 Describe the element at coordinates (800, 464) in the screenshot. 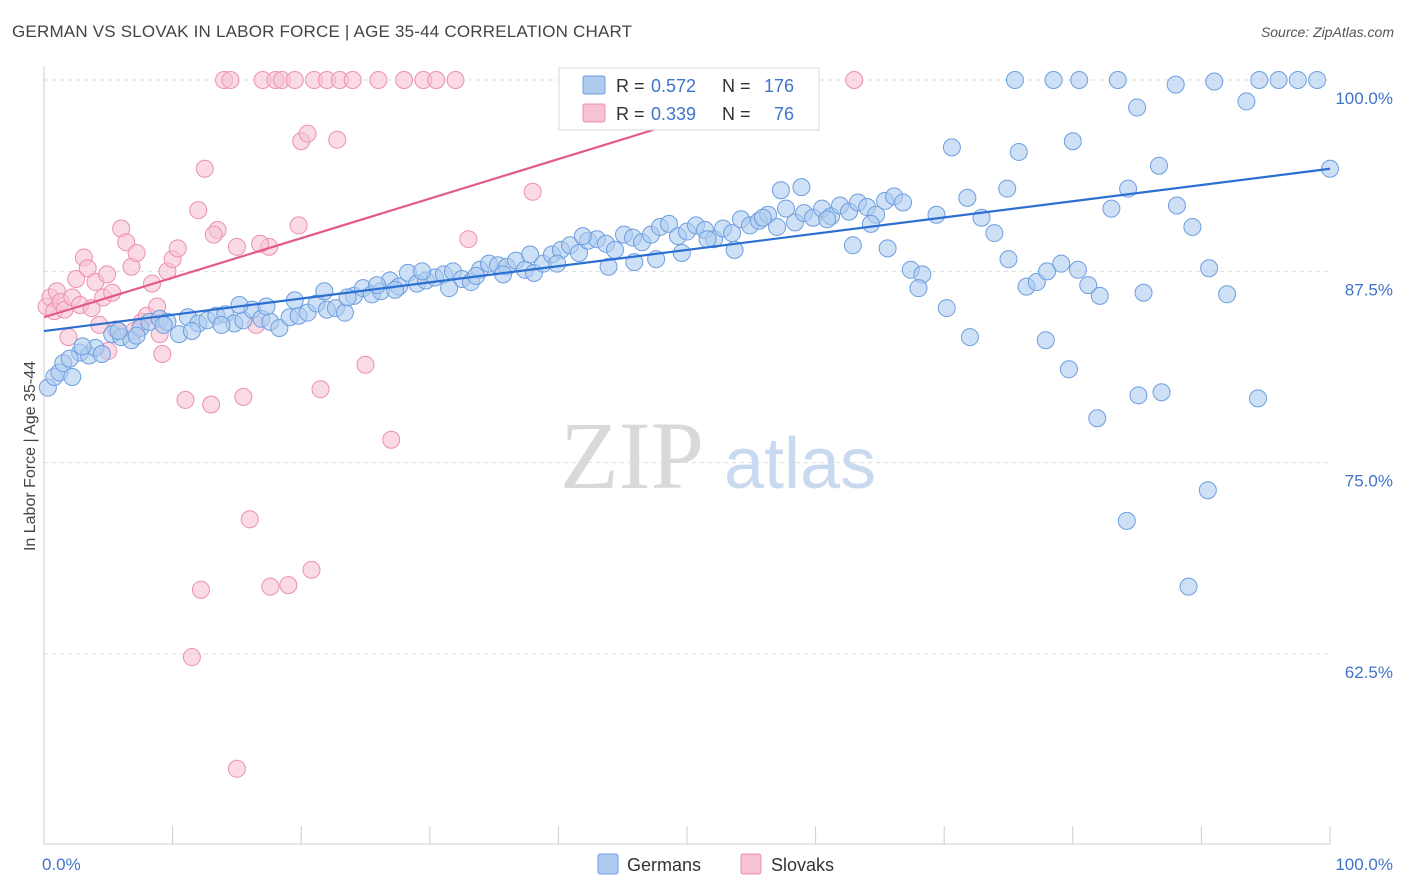

I see `watermark-atlas: atlas` at that location.